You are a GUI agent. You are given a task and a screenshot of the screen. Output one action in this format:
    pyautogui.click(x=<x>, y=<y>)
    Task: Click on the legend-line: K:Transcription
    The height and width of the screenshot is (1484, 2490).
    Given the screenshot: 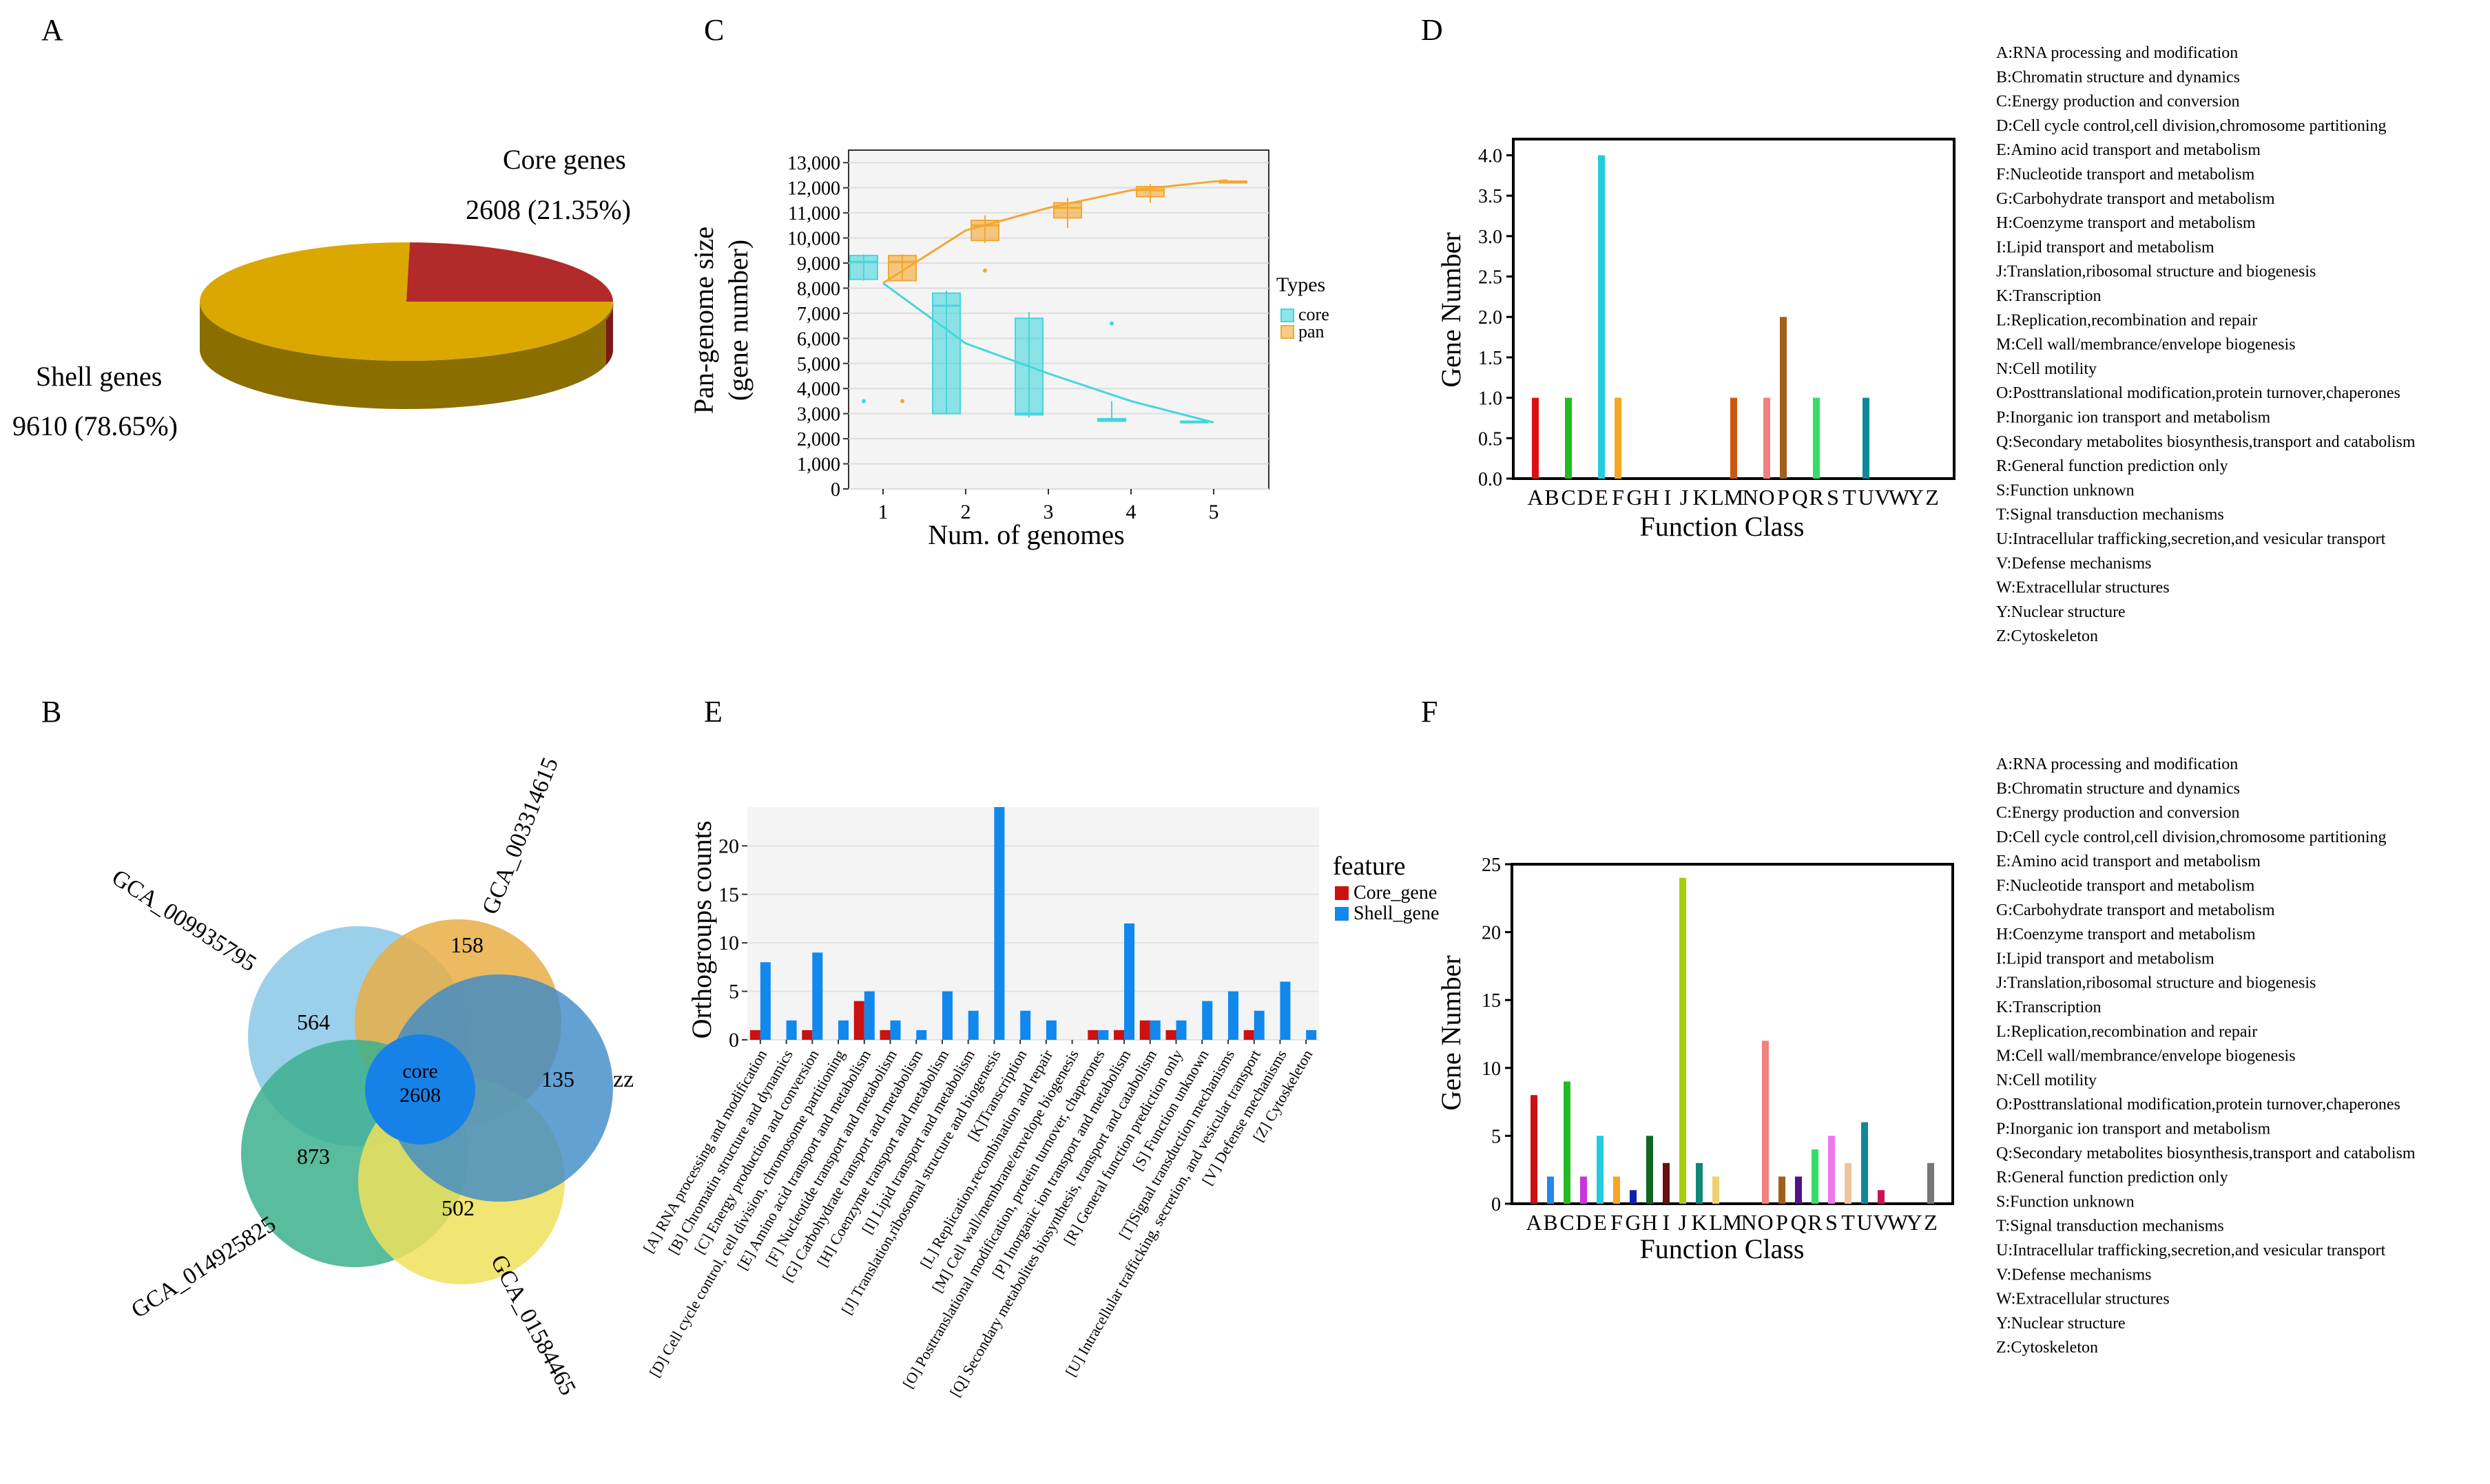 What is the action you would take?
    pyautogui.click(x=2048, y=1008)
    